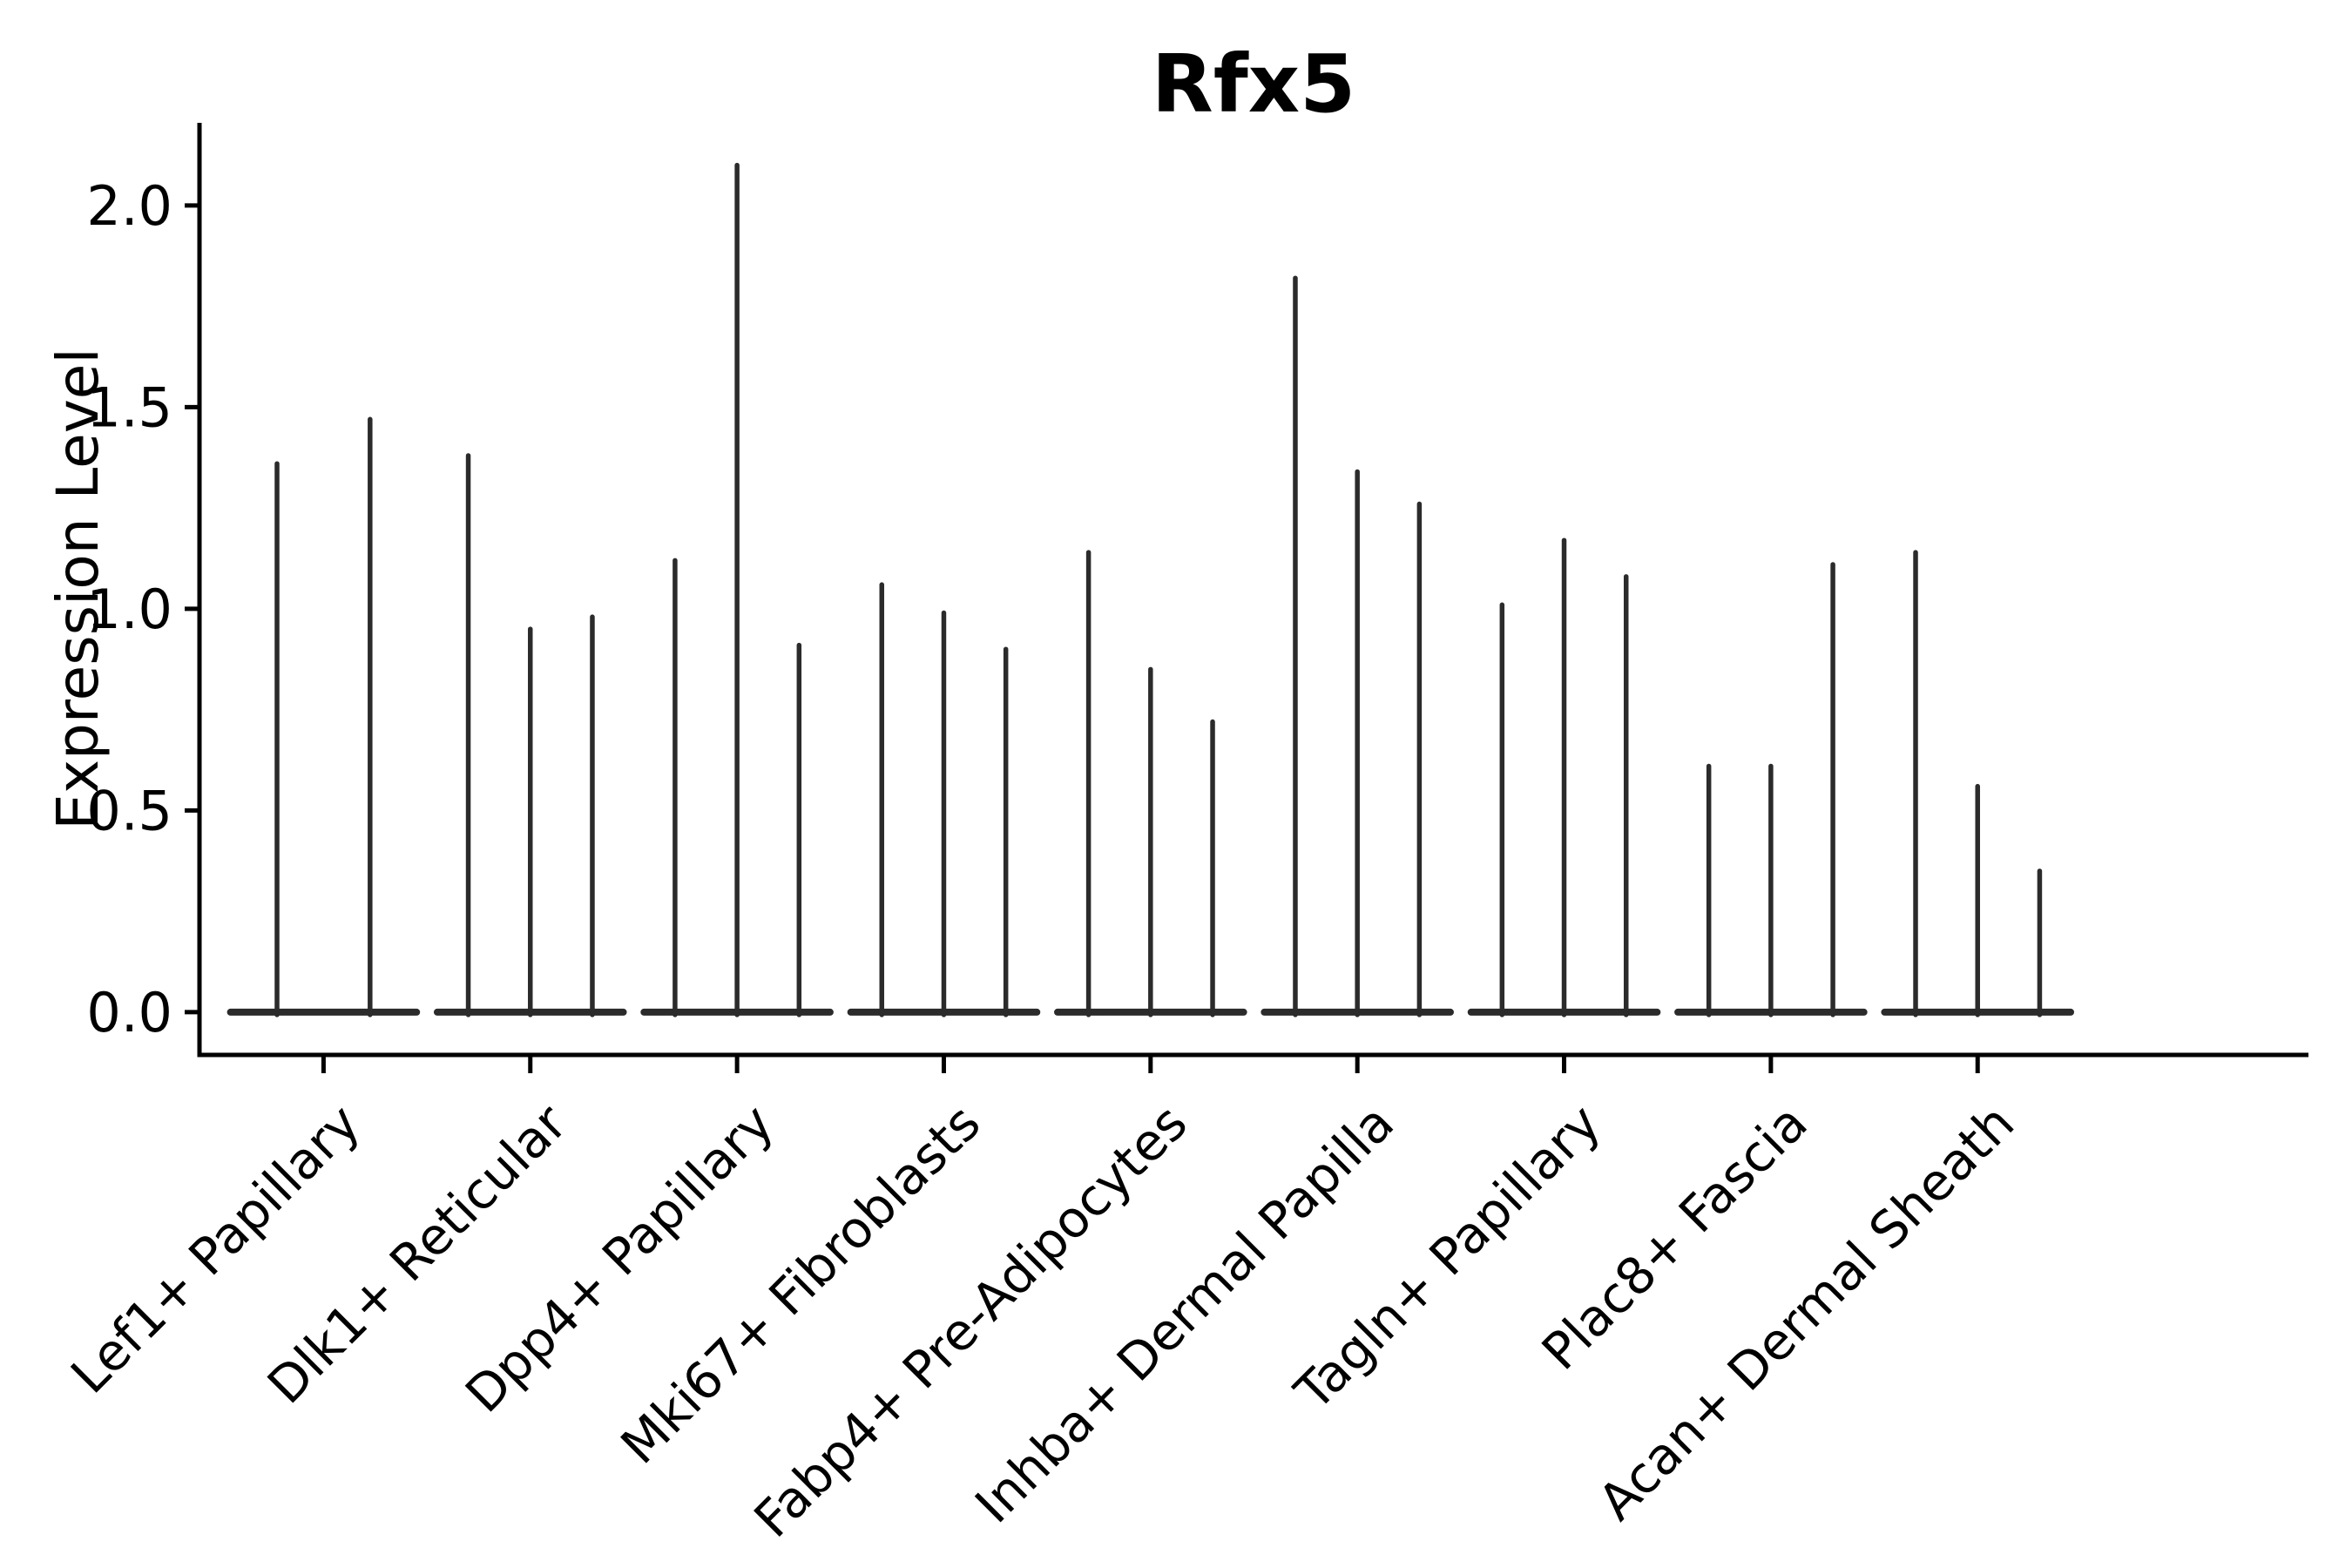 The height and width of the screenshot is (1568, 2352). What do you see at coordinates (129, 1013) in the screenshot?
I see `y-tick-label: 0.0` at bounding box center [129, 1013].